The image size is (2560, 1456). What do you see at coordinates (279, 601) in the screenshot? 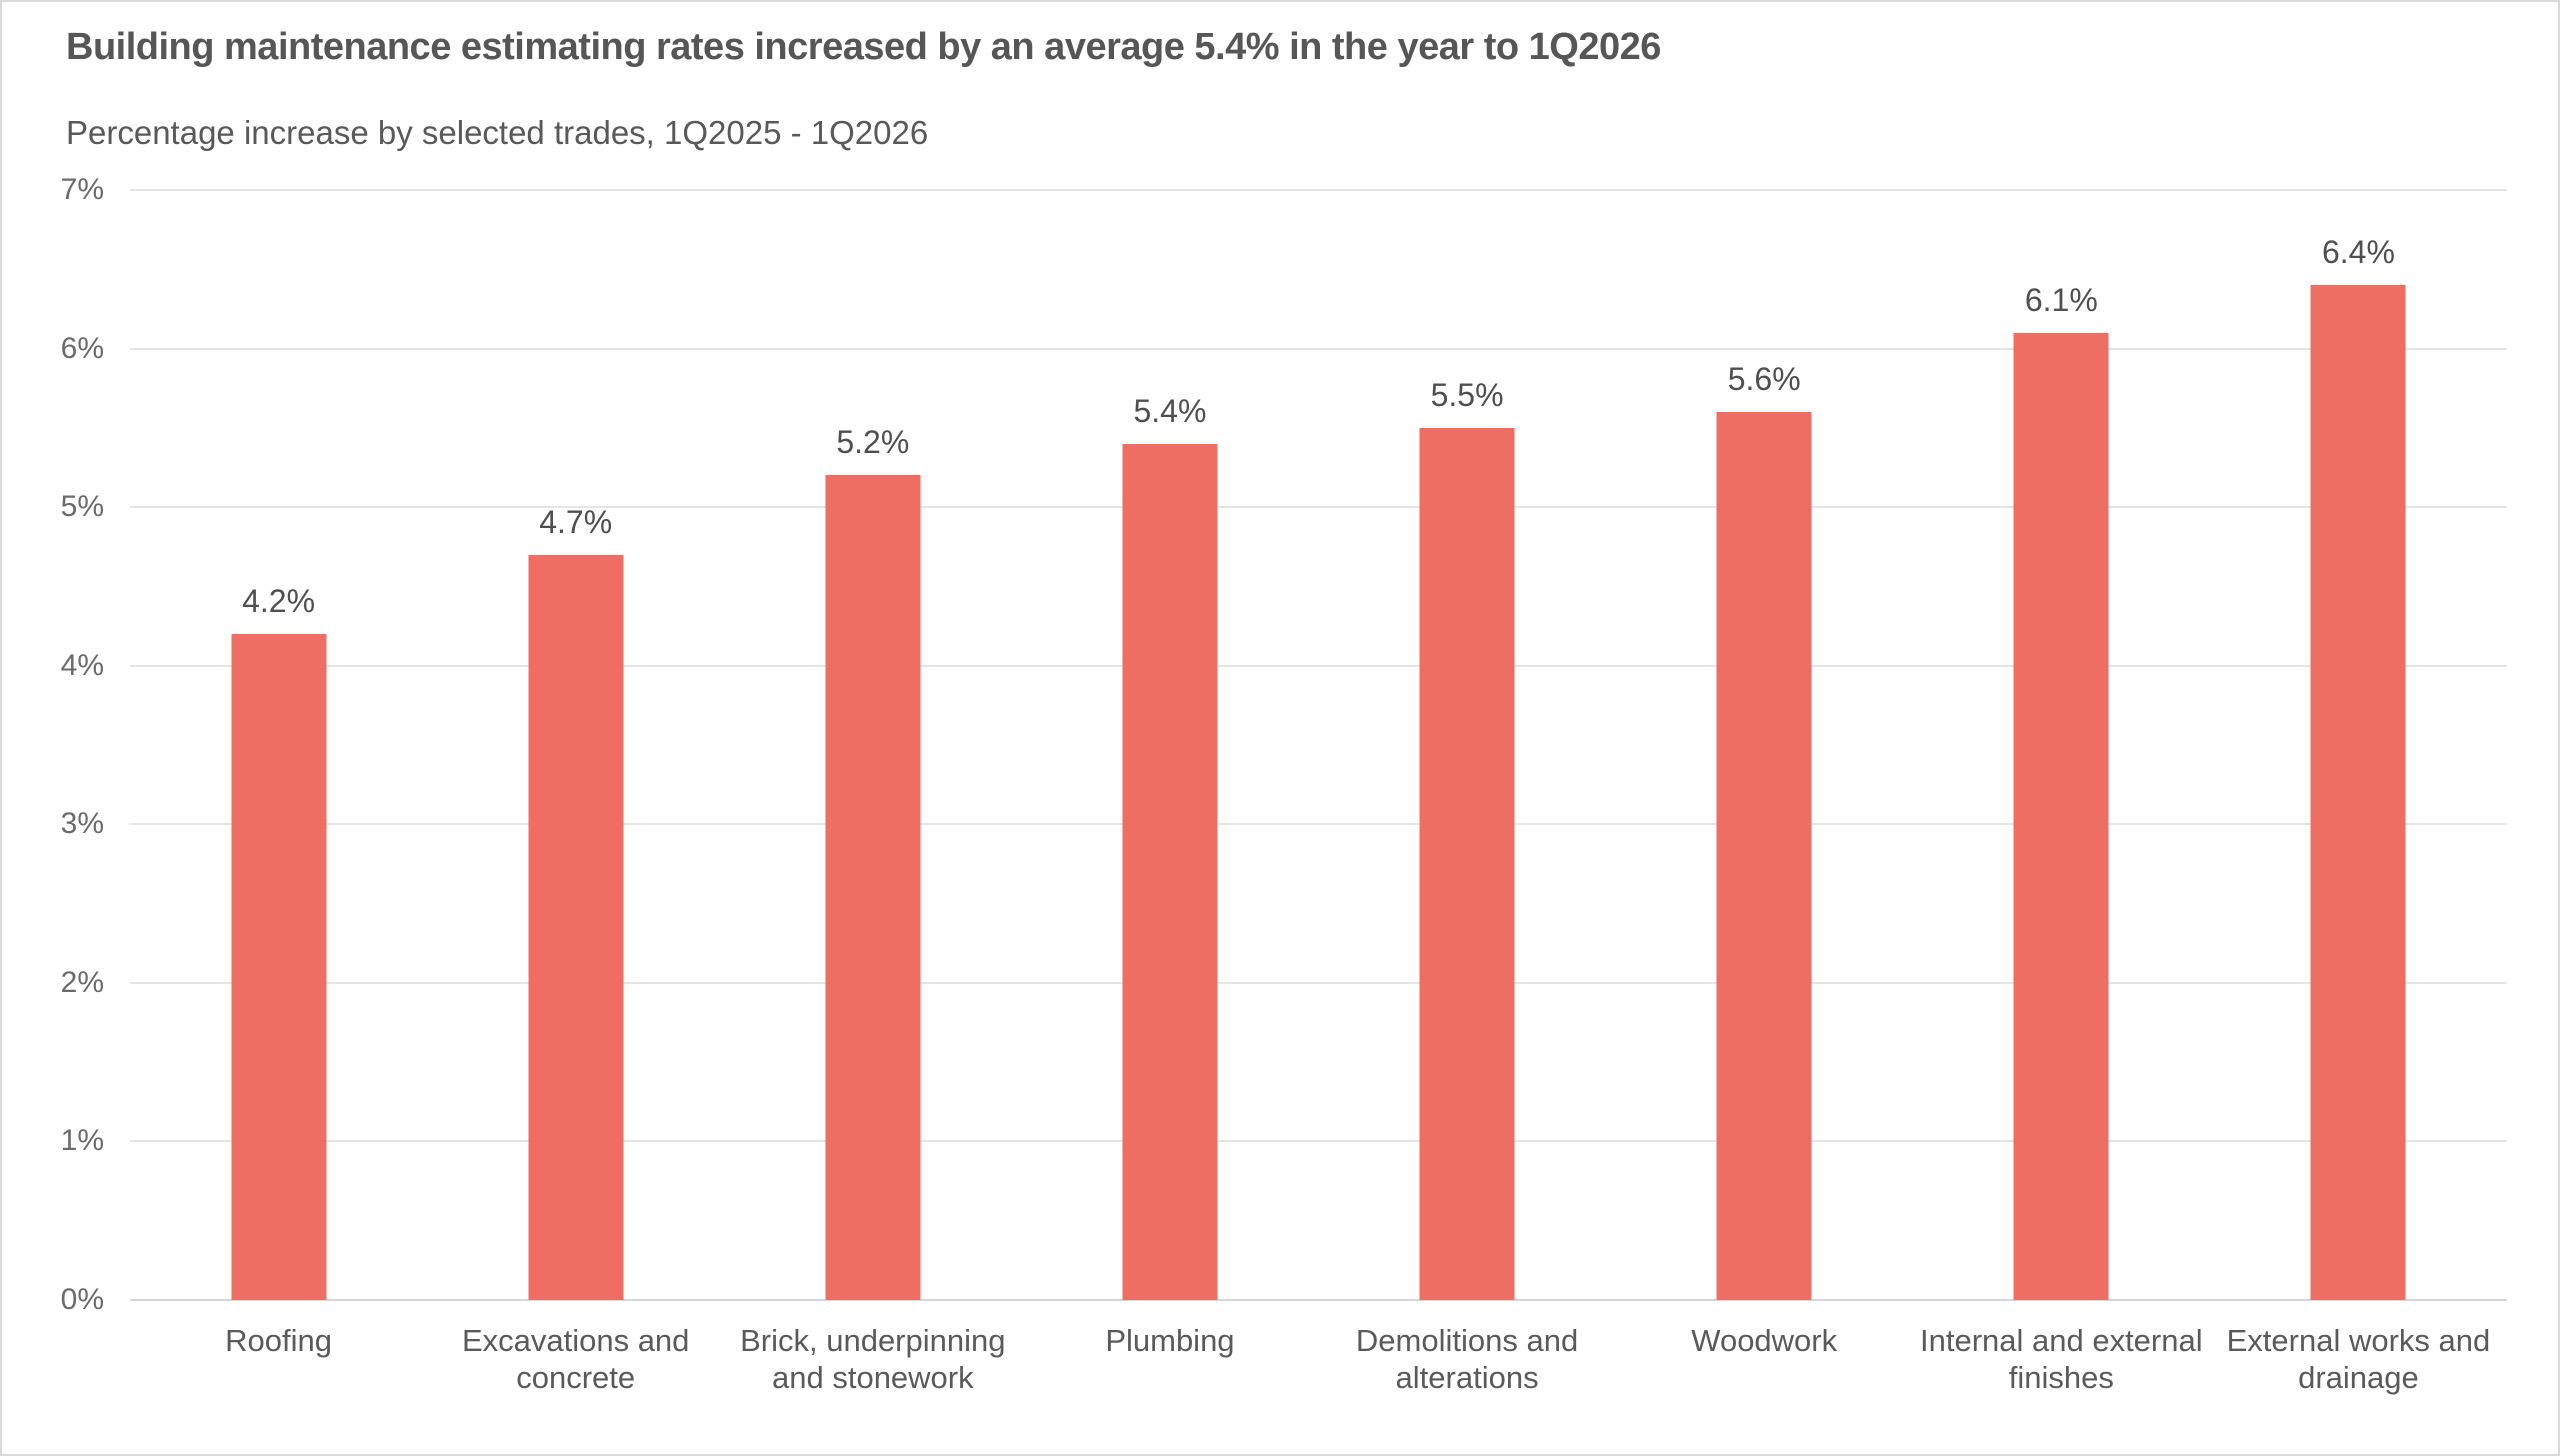
I see `bar-value-label: 4.2%` at bounding box center [279, 601].